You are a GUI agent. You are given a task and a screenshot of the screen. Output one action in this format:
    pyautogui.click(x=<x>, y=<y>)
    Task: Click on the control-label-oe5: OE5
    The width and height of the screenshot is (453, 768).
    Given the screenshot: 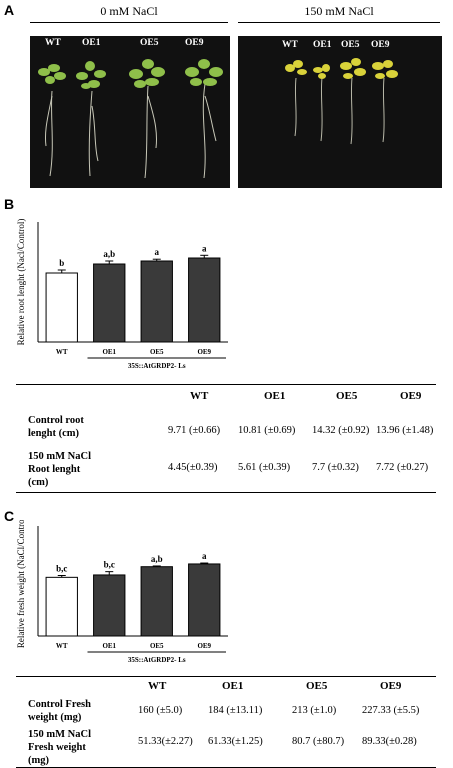 What is the action you would take?
    pyautogui.click(x=149, y=43)
    